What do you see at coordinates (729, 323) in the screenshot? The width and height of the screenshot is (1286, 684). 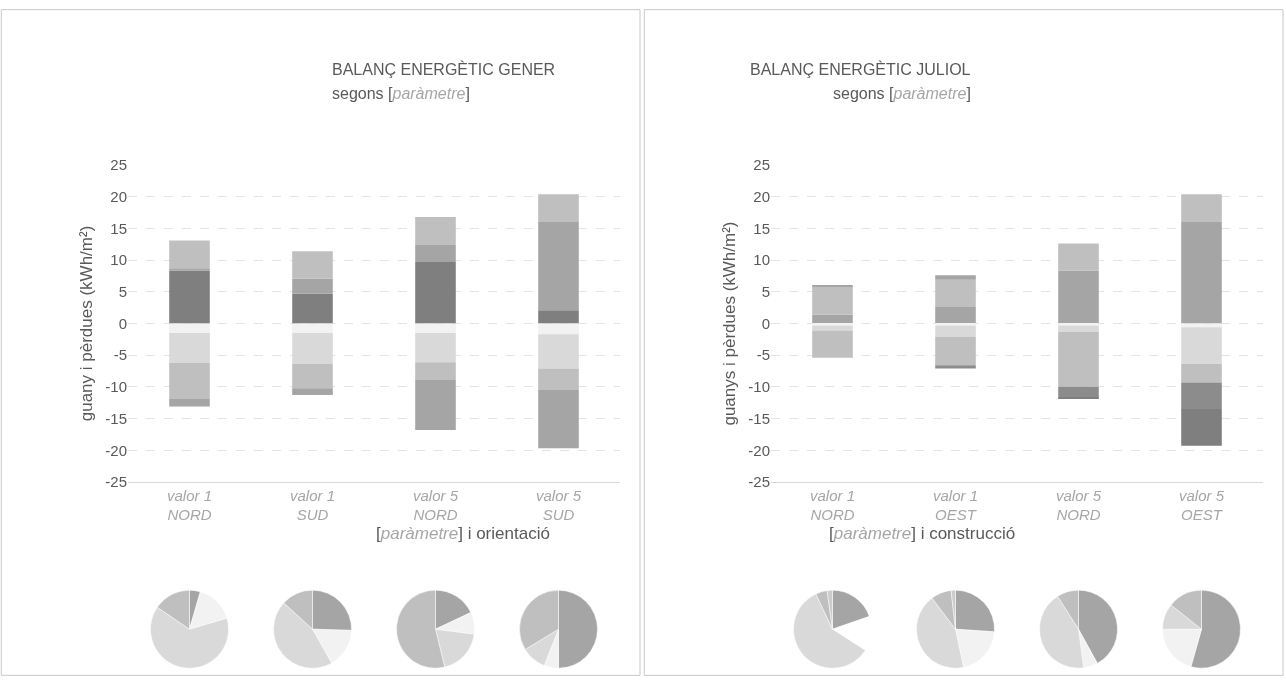 I see `y-axis-title: guanys i pèrdues (kWh/m²)` at bounding box center [729, 323].